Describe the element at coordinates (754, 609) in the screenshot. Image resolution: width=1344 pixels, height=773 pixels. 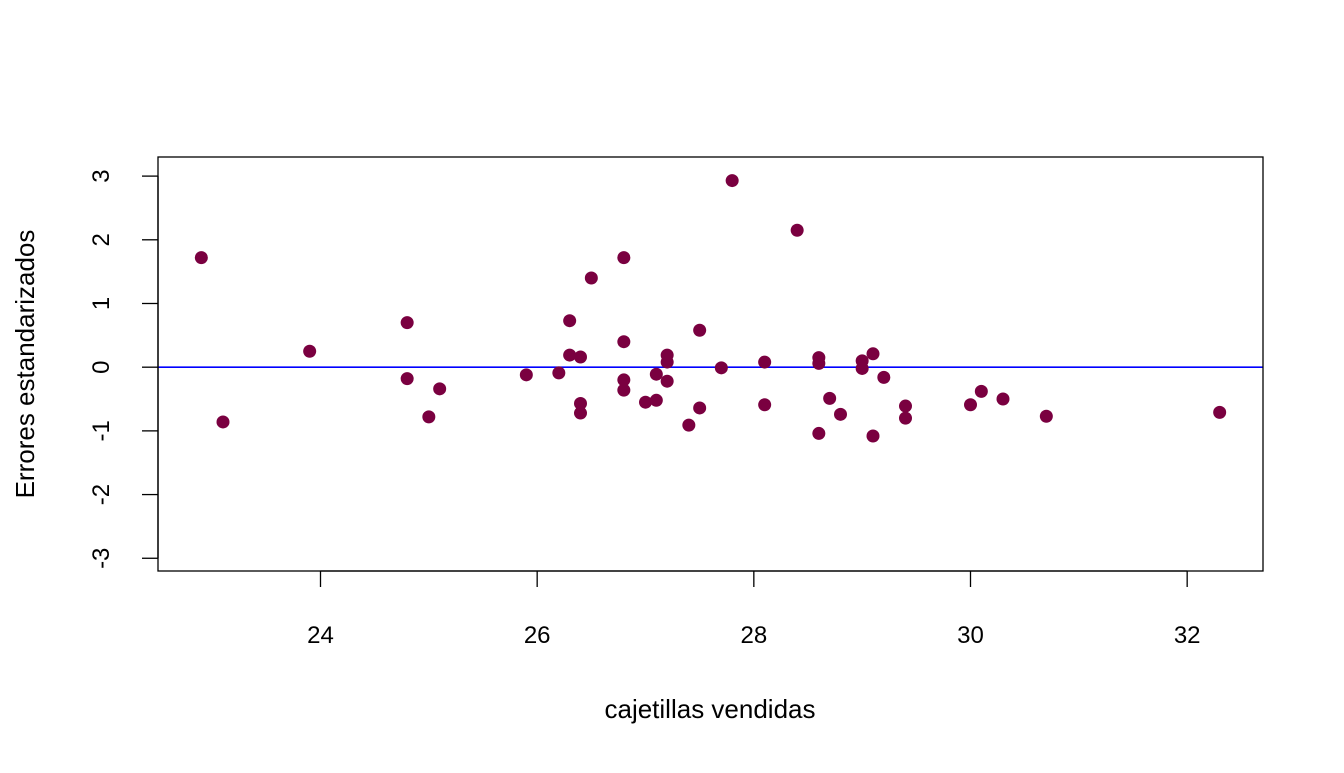
I see `x-axis: 24 26 28 30 32` at that location.